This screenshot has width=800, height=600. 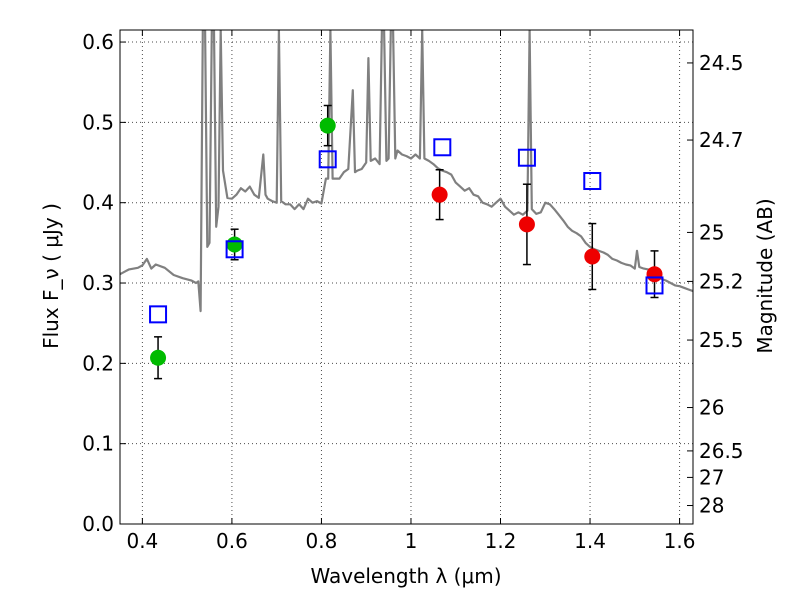 I want to click on y2-axis-title: Magnitude (AB), so click(x=765, y=275).